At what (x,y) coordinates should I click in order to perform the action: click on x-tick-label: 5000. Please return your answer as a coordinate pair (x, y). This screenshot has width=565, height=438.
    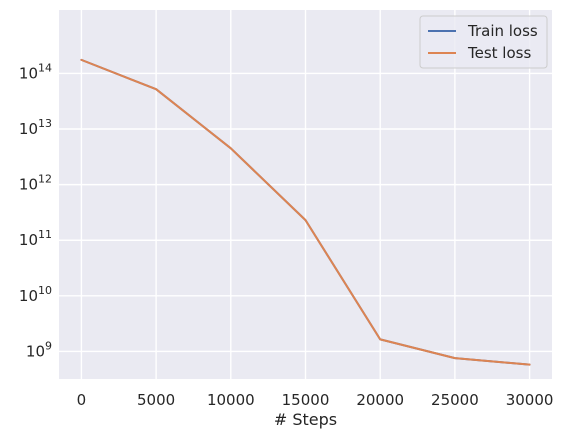
    Looking at the image, I should click on (156, 400).